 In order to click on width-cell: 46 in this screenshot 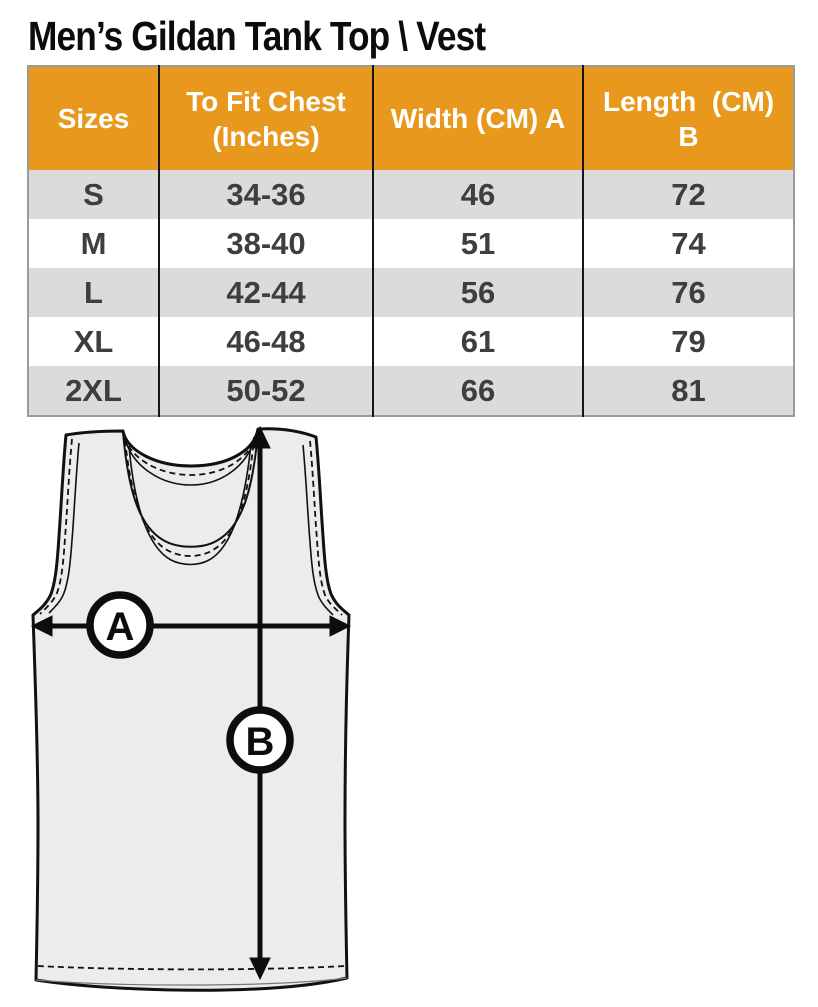, I will do `click(477, 194)`.